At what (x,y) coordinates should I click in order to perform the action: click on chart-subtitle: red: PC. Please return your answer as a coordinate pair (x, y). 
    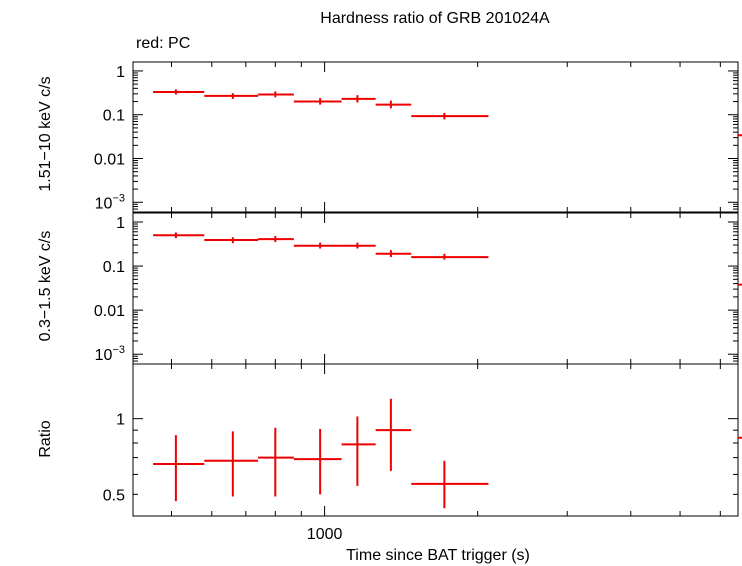
    Looking at the image, I should click on (163, 43).